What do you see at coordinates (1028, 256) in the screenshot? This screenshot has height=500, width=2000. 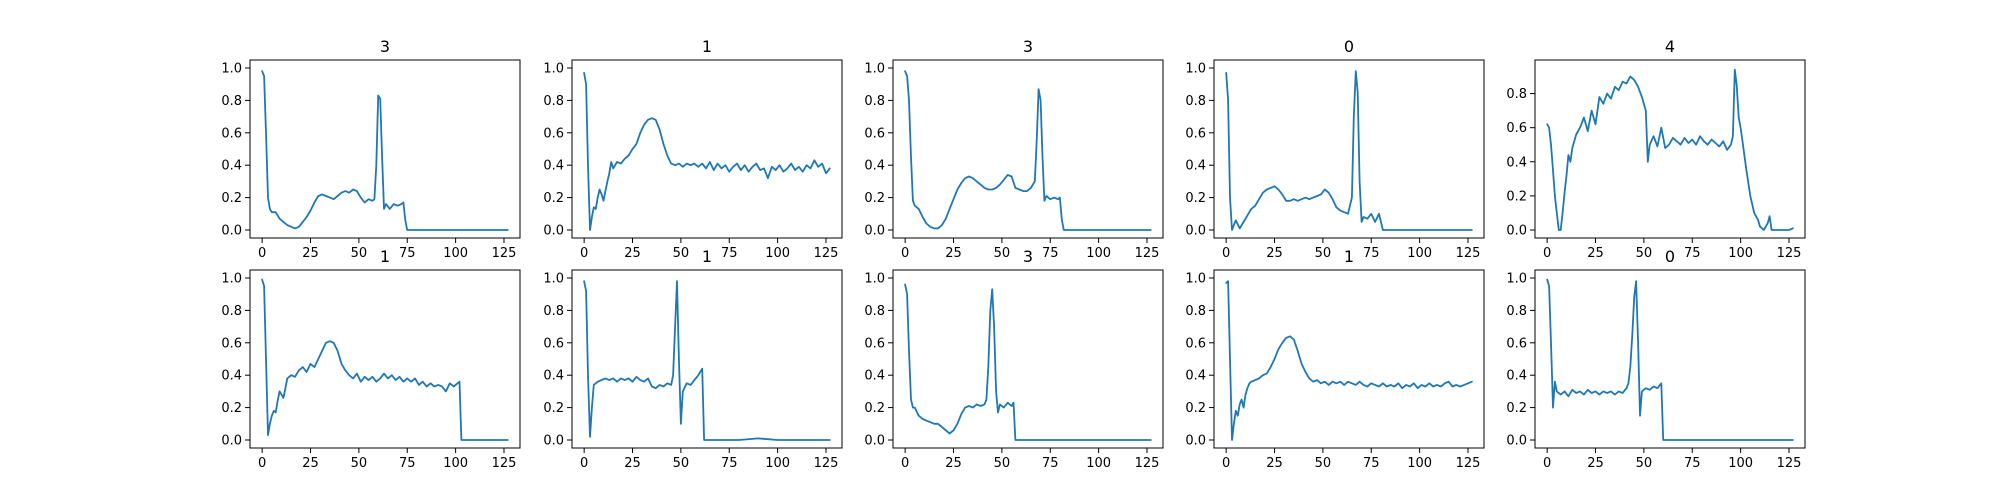 I see `subplot-title: 3` at bounding box center [1028, 256].